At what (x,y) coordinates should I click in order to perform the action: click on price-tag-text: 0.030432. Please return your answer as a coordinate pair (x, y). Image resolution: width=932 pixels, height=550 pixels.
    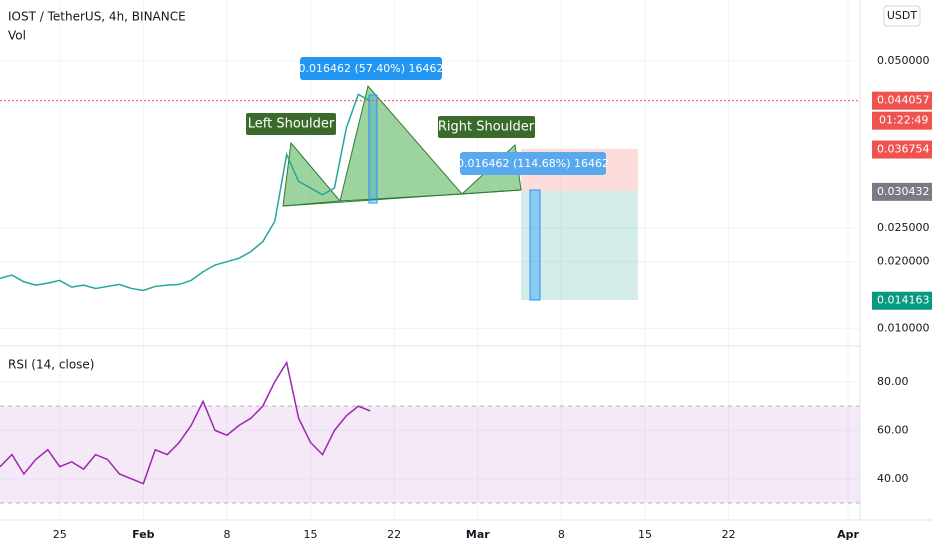
    Looking at the image, I should click on (903, 191).